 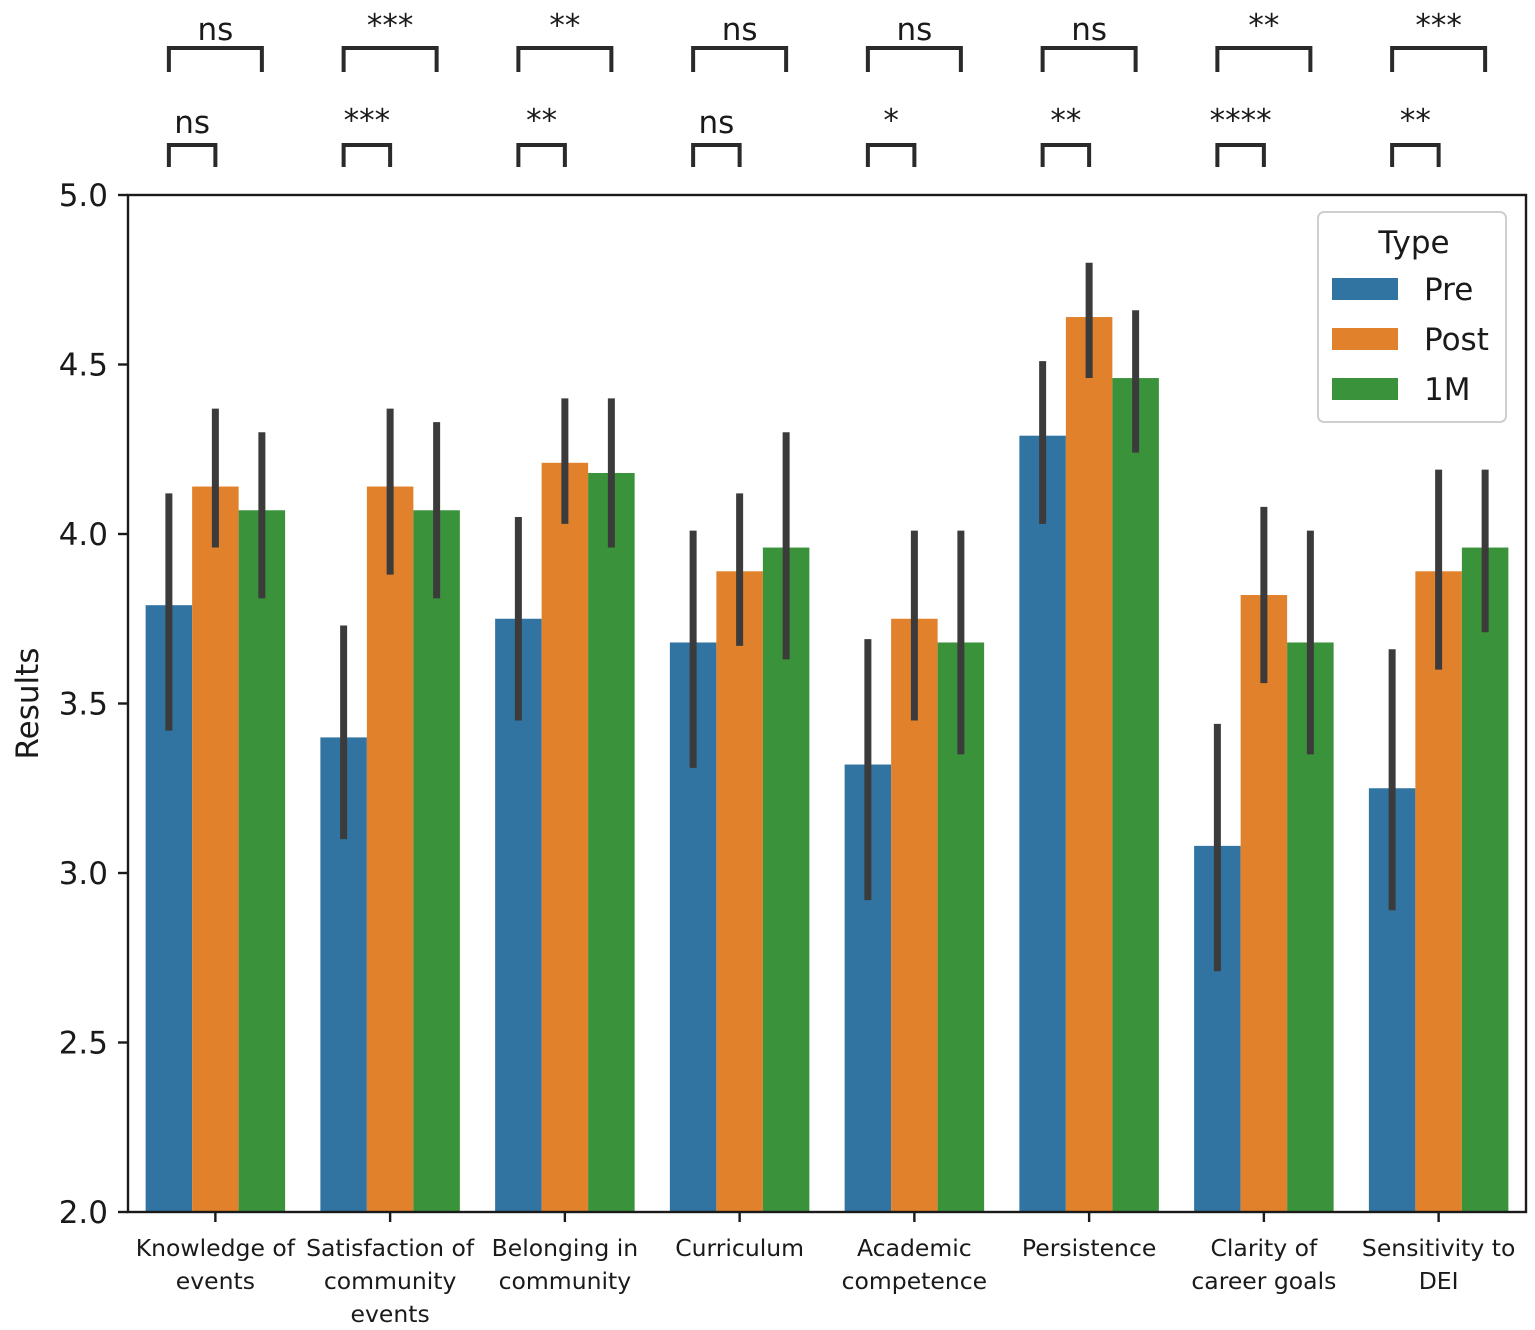 I want to click on y-tick-label: 2.5, so click(x=83, y=1044).